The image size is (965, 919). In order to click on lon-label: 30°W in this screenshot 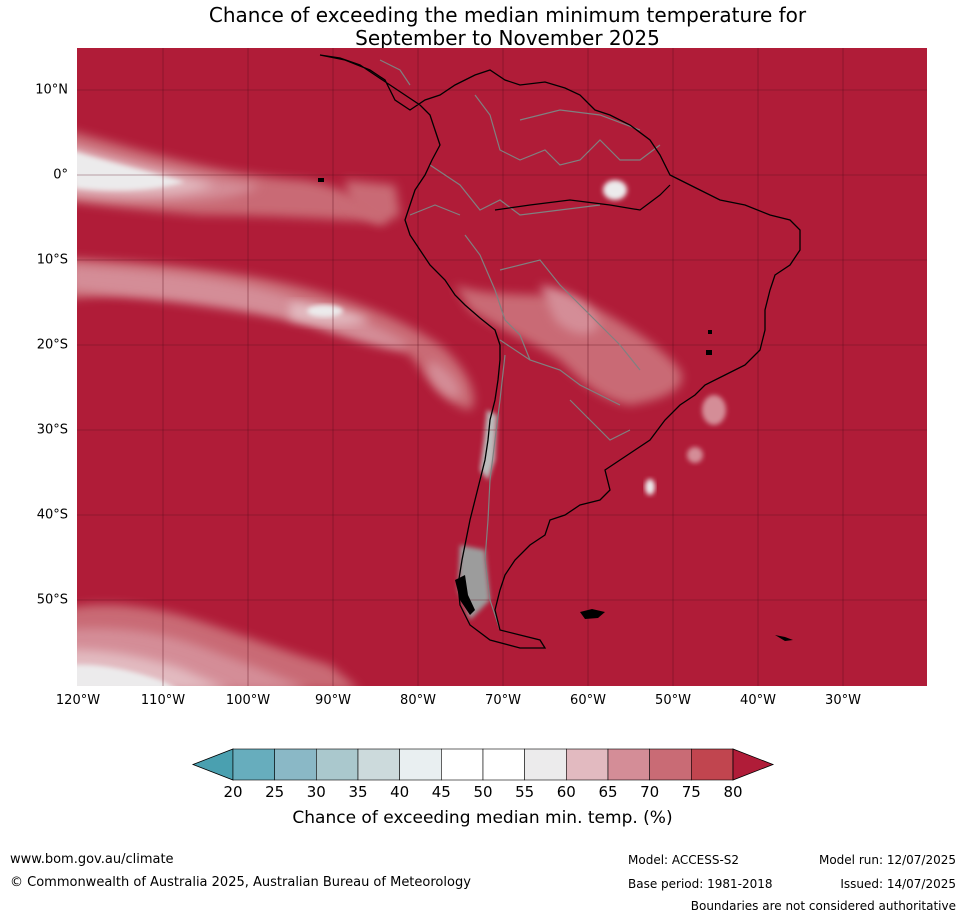, I will do `click(843, 700)`.